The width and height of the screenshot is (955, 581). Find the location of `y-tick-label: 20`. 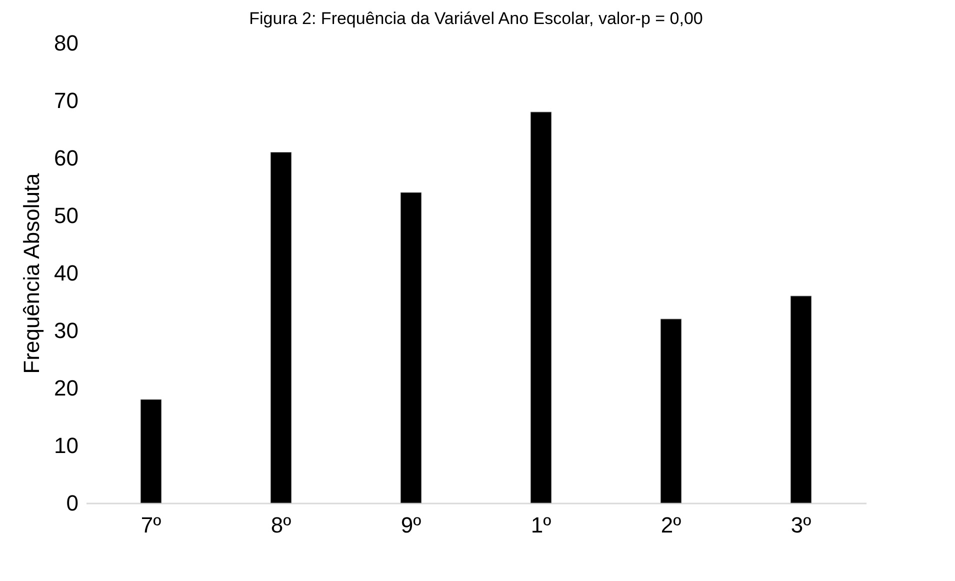

y-tick-label: 20 is located at coordinates (66, 388).